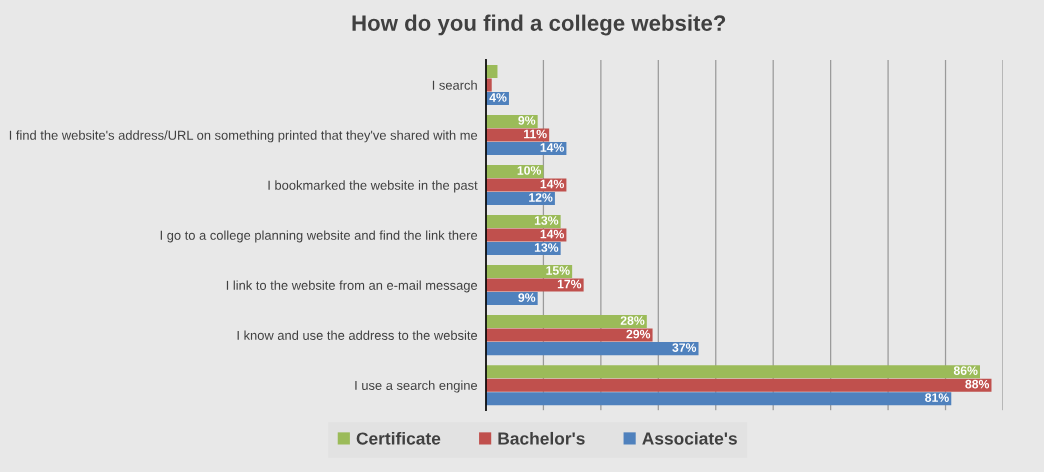 The height and width of the screenshot is (472, 1044). I want to click on data-label: 86%, so click(965, 370).